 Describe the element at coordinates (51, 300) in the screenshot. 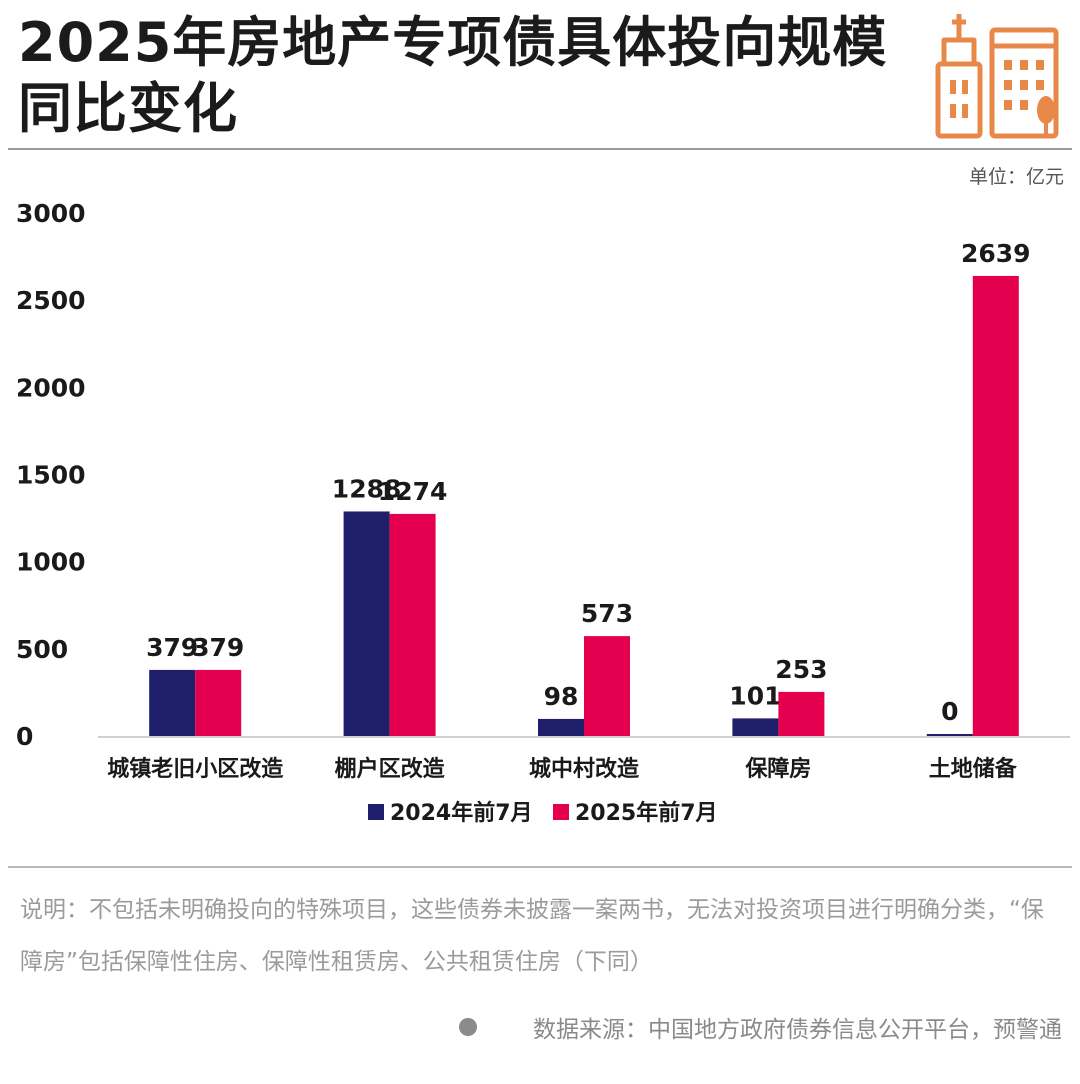

I see `y-tick-label: 2500` at that location.